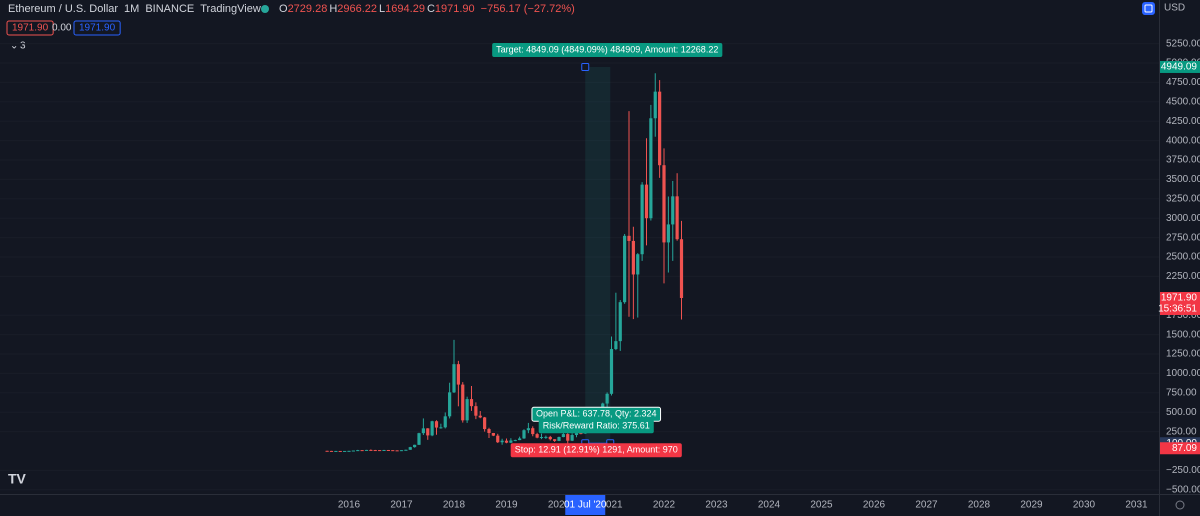 The height and width of the screenshot is (516, 1200). I want to click on buy-price-box, so click(97, 28).